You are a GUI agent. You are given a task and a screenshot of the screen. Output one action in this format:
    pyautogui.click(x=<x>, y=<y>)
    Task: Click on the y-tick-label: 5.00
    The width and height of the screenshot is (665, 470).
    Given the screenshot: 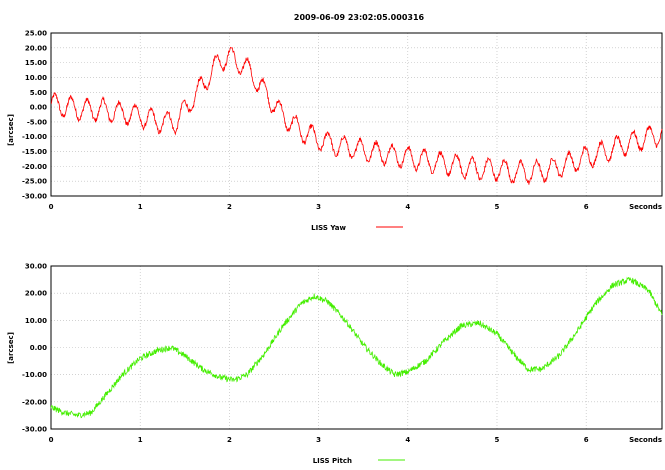 What is the action you would take?
    pyautogui.click(x=38, y=93)
    